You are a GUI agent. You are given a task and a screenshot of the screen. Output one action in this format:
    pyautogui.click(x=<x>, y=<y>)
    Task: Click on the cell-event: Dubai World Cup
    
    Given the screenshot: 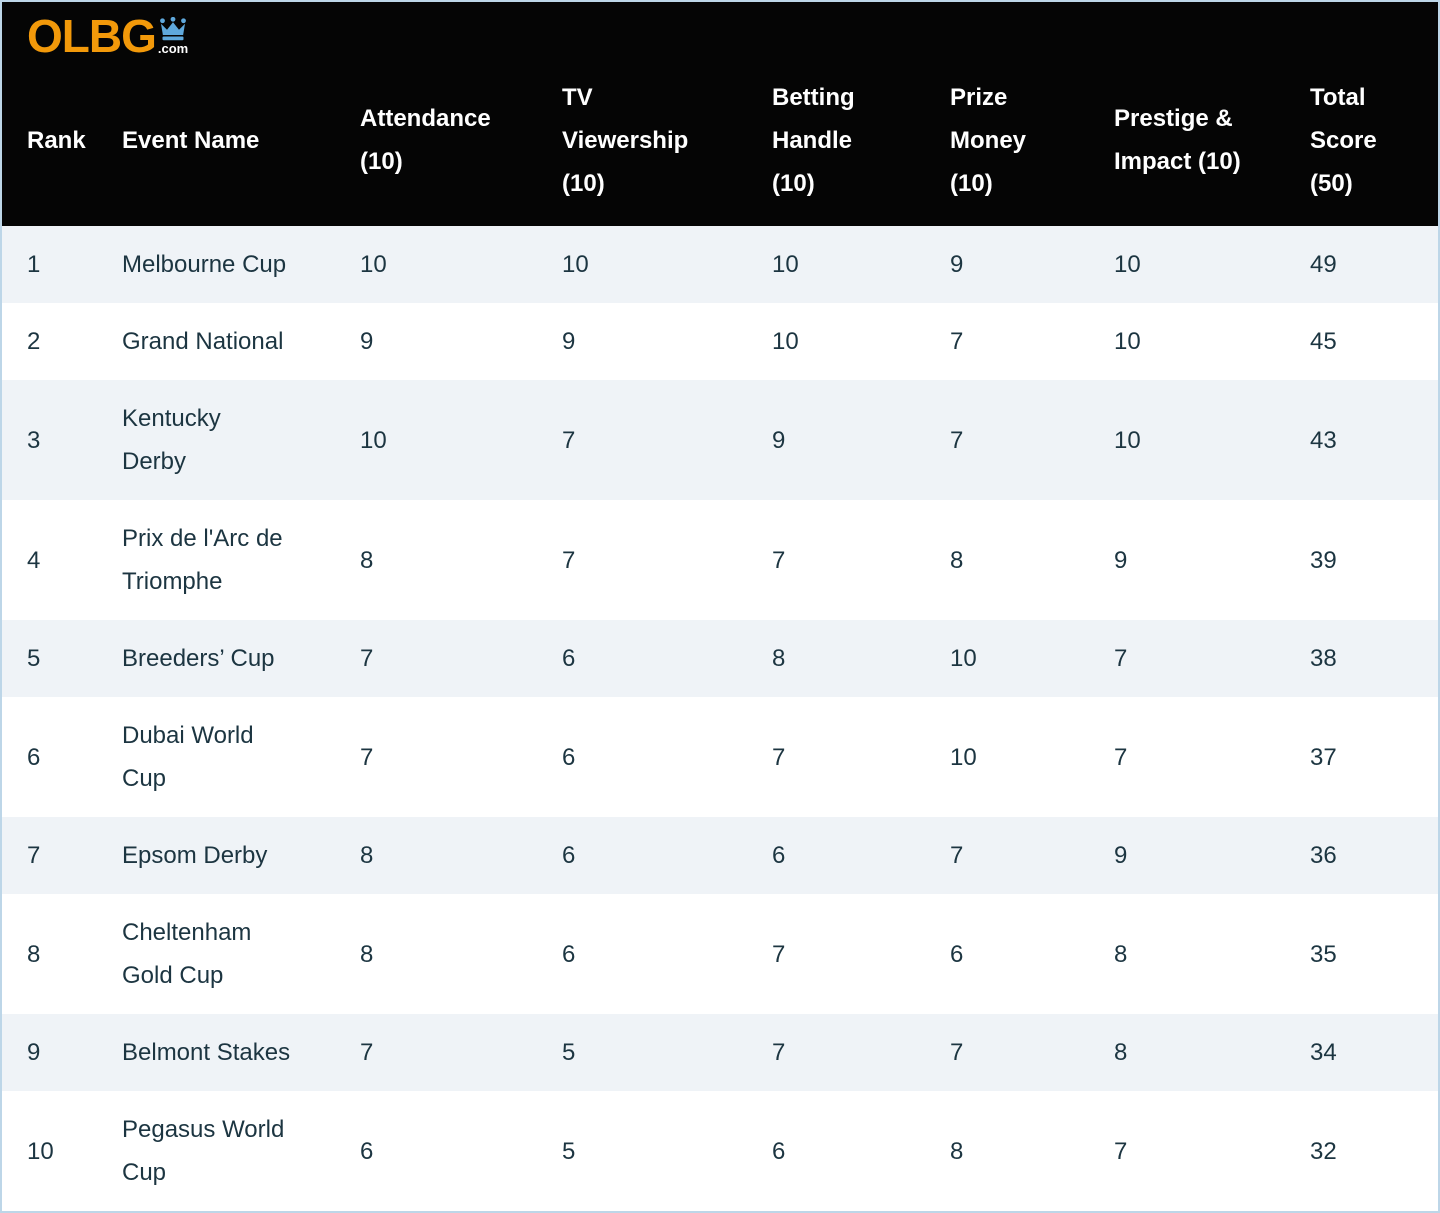 What is the action you would take?
    pyautogui.click(x=188, y=757)
    